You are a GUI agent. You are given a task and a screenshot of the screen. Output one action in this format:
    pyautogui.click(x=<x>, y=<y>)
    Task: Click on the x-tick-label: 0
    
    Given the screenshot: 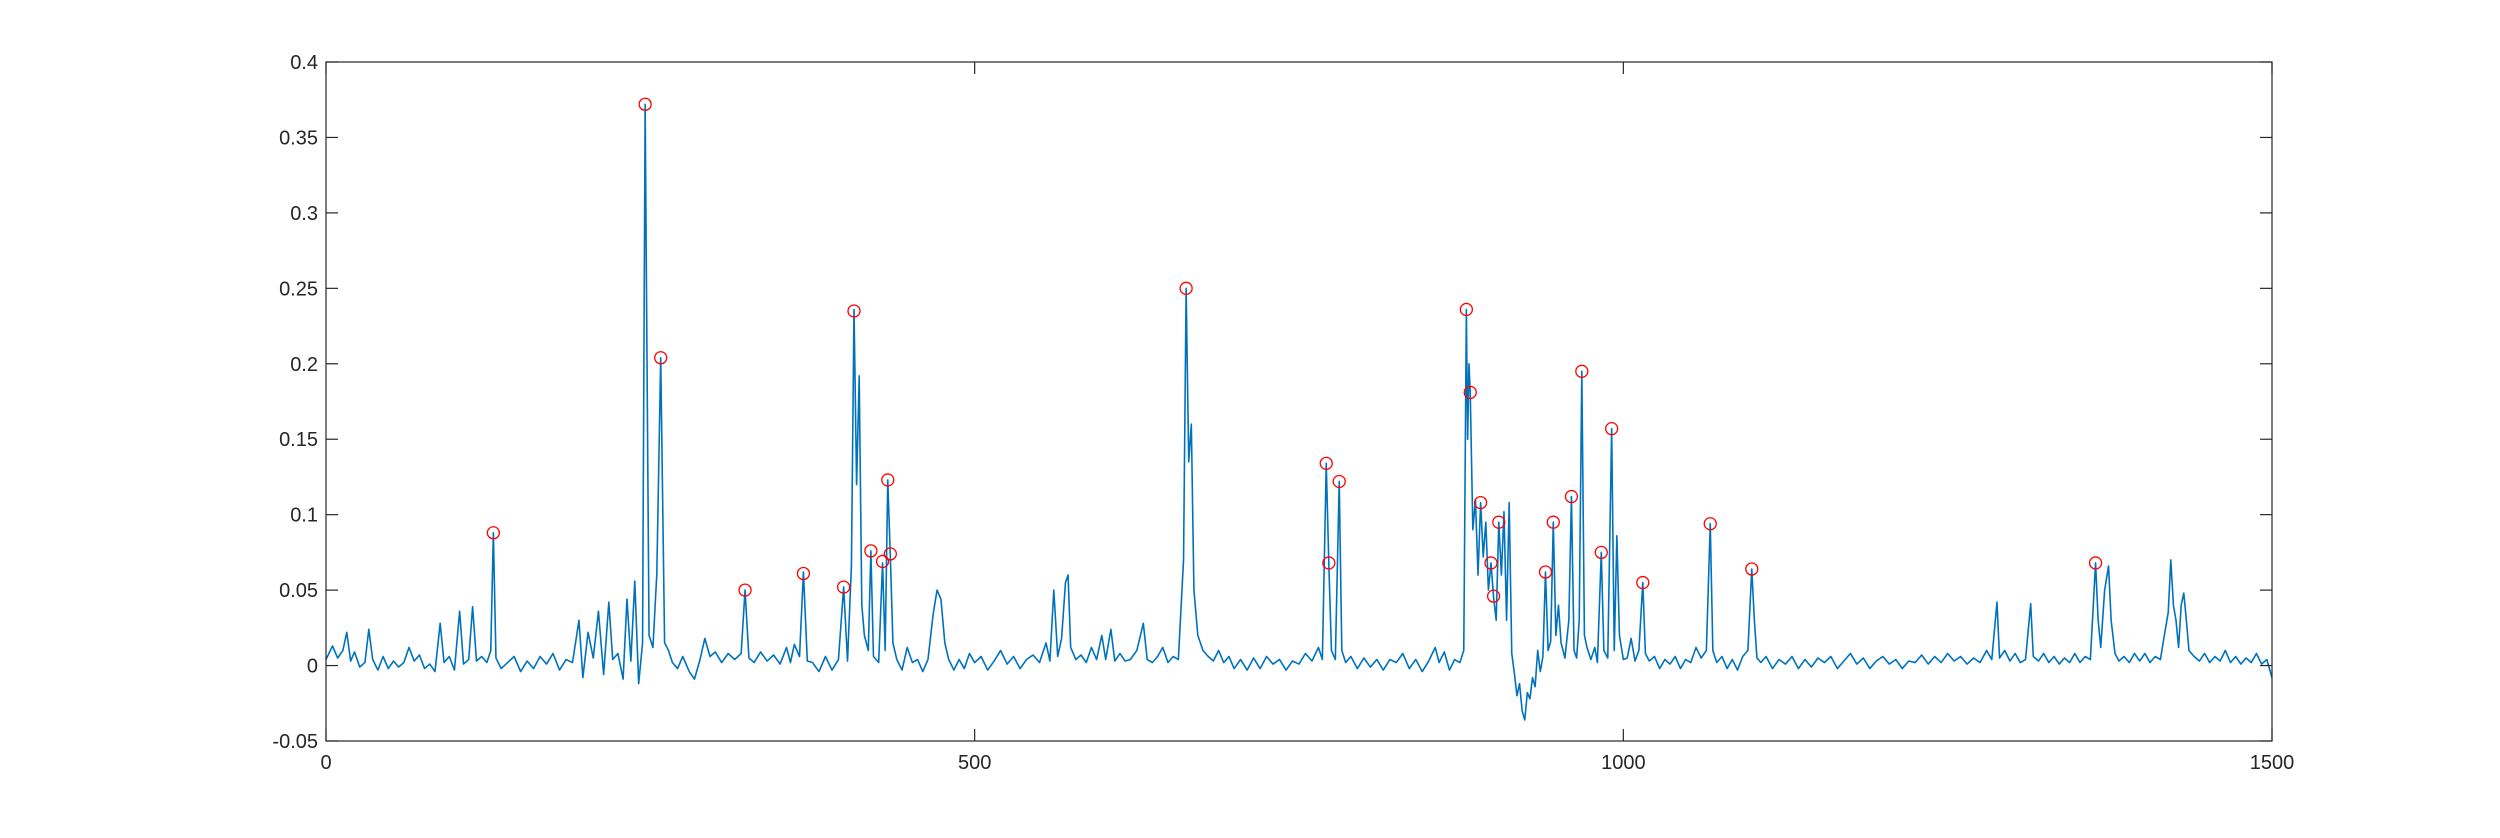 What is the action you would take?
    pyautogui.click(x=325, y=763)
    